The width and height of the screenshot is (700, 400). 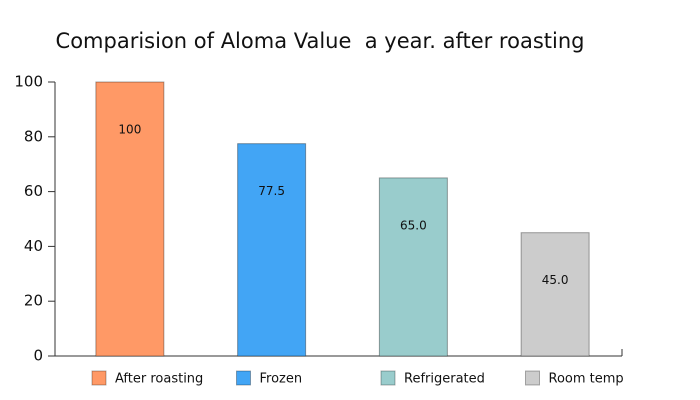 What do you see at coordinates (586, 379) in the screenshot?
I see `legend-label: Room temp` at bounding box center [586, 379].